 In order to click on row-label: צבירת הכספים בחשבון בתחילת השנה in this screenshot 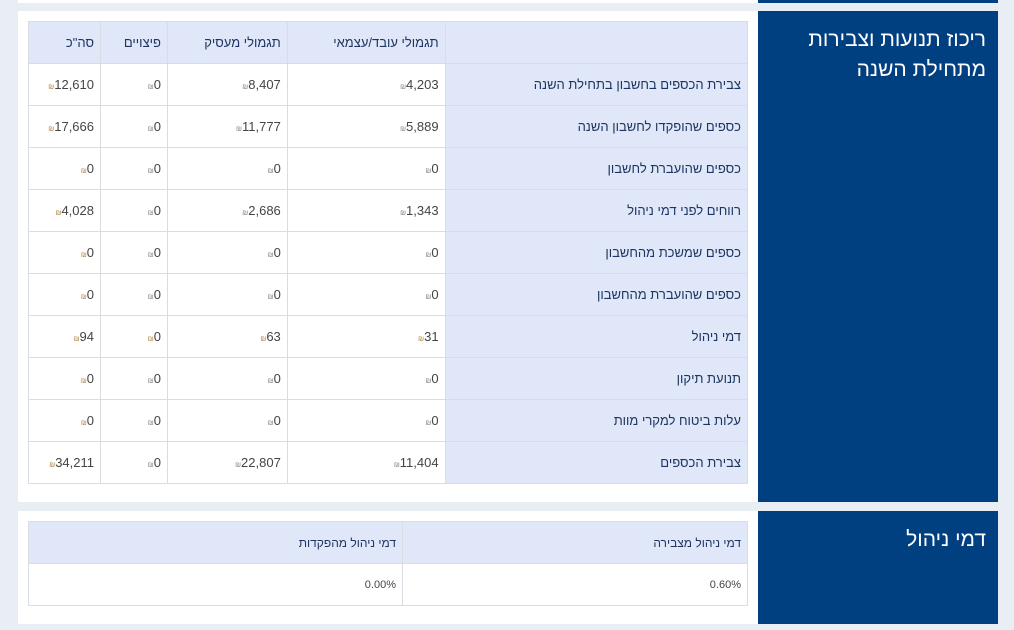, I will do `click(596, 84)`.